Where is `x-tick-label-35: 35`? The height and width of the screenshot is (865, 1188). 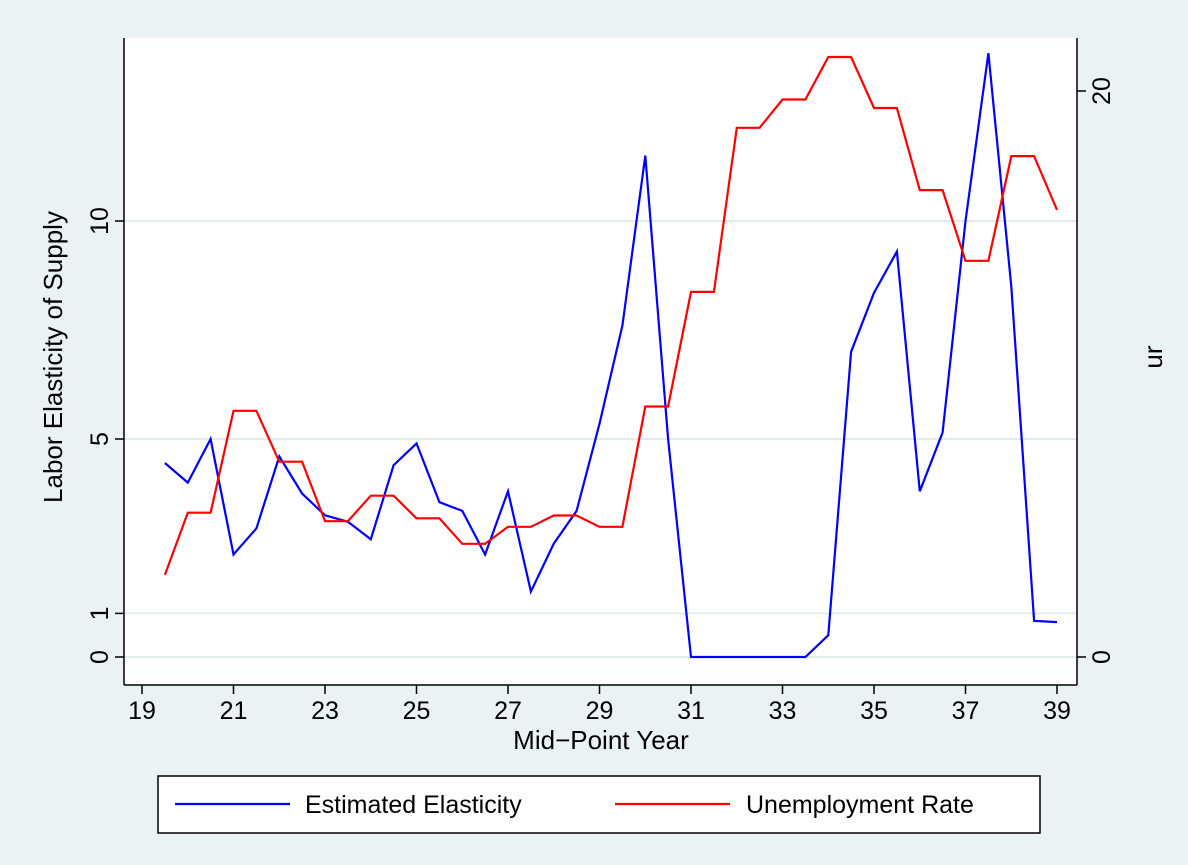
x-tick-label-35: 35 is located at coordinates (874, 711).